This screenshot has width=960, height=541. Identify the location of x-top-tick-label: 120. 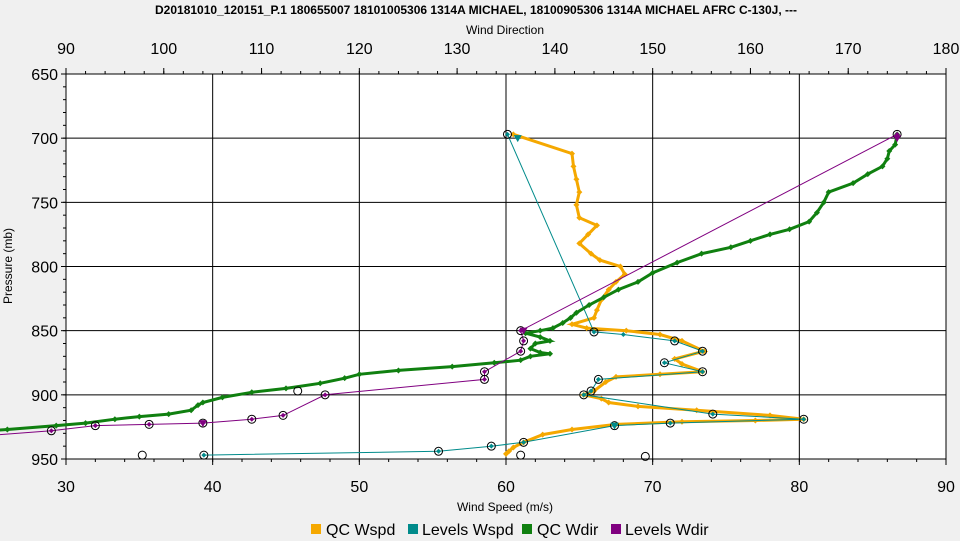
(359, 49).